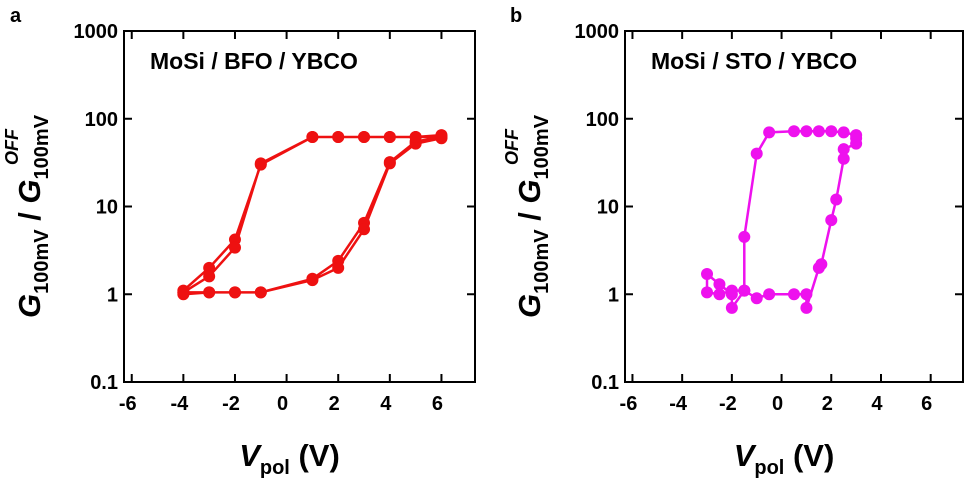 The height and width of the screenshot is (482, 966). Describe the element at coordinates (754, 61) in the screenshot. I see `panel-title: MoSi / STO / YBCO` at that location.